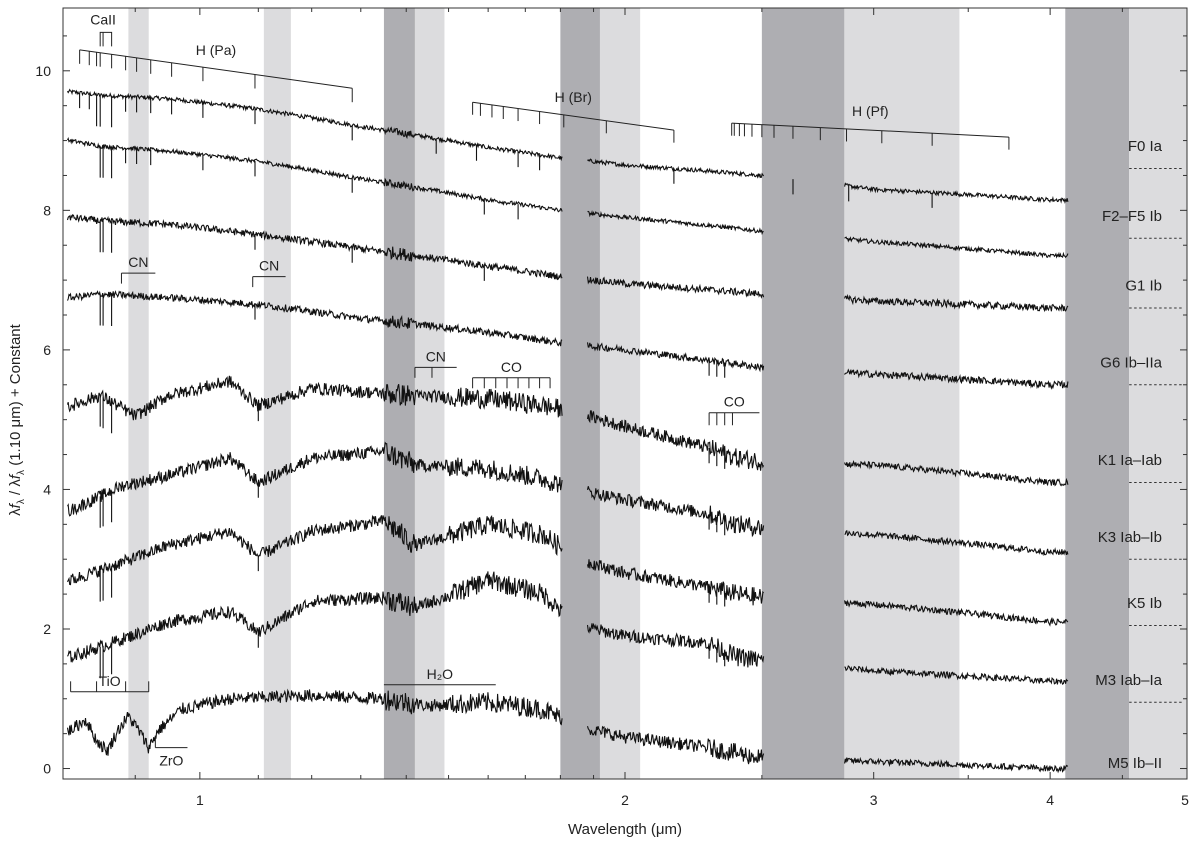 The image size is (1200, 843). I want to click on marker-5: CN, so click(269, 273).